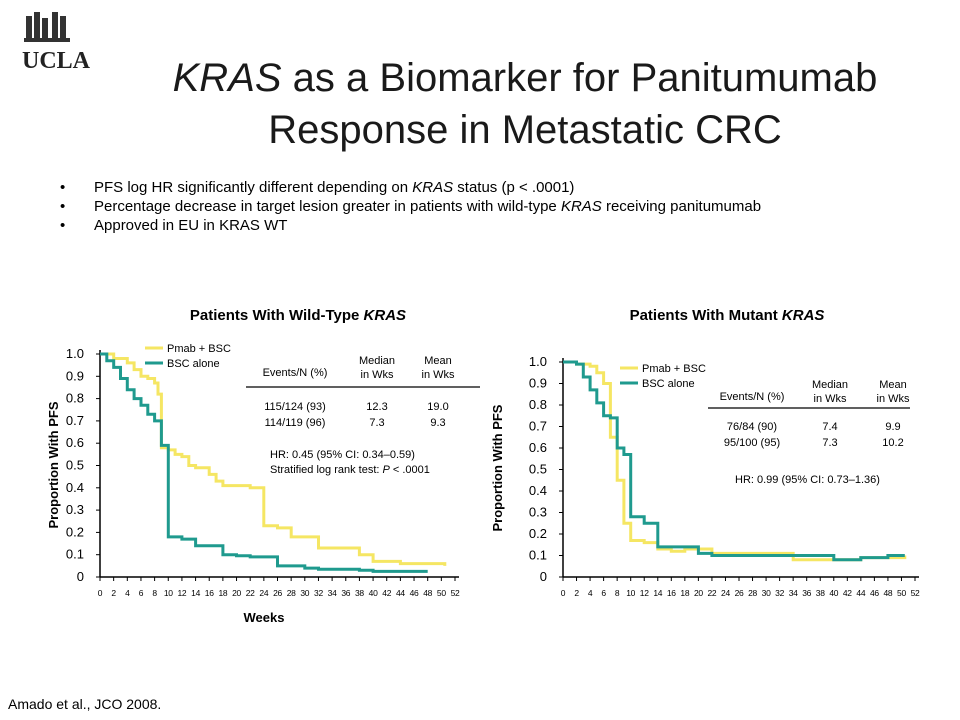  I want to click on wt-x-tick-label: 30, so click(304, 593).